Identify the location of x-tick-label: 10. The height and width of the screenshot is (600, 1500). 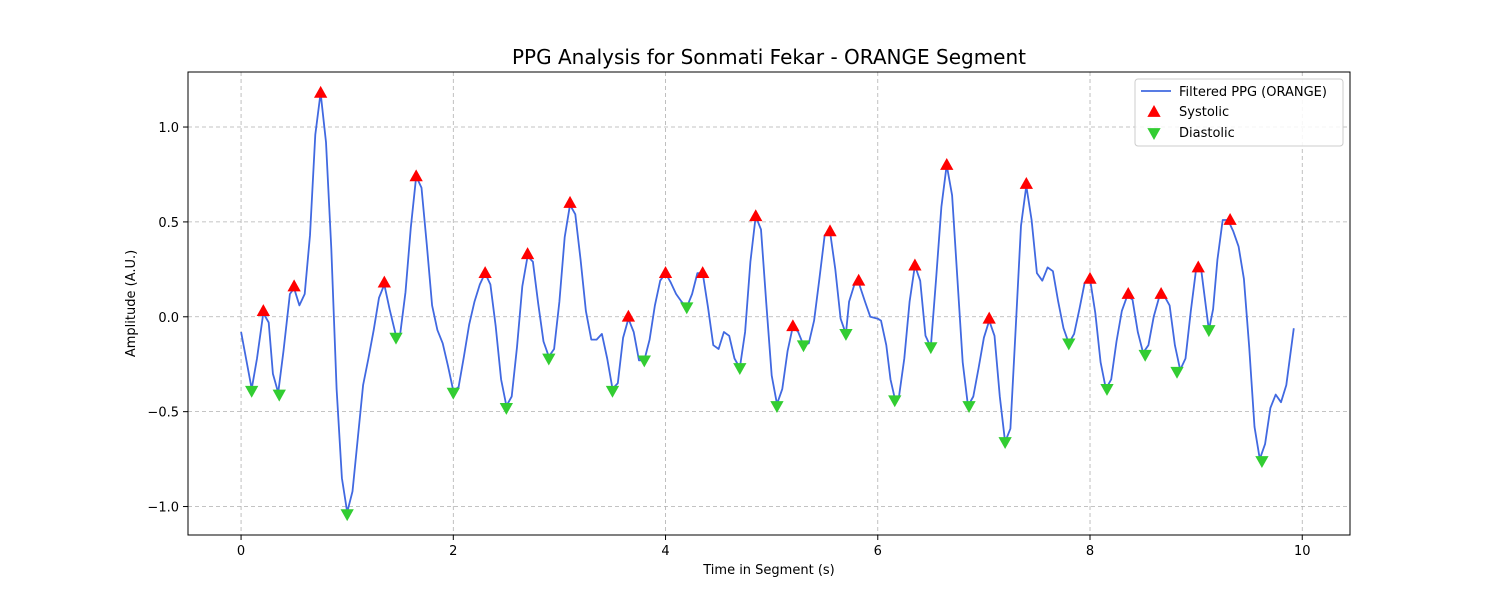
(1302, 551).